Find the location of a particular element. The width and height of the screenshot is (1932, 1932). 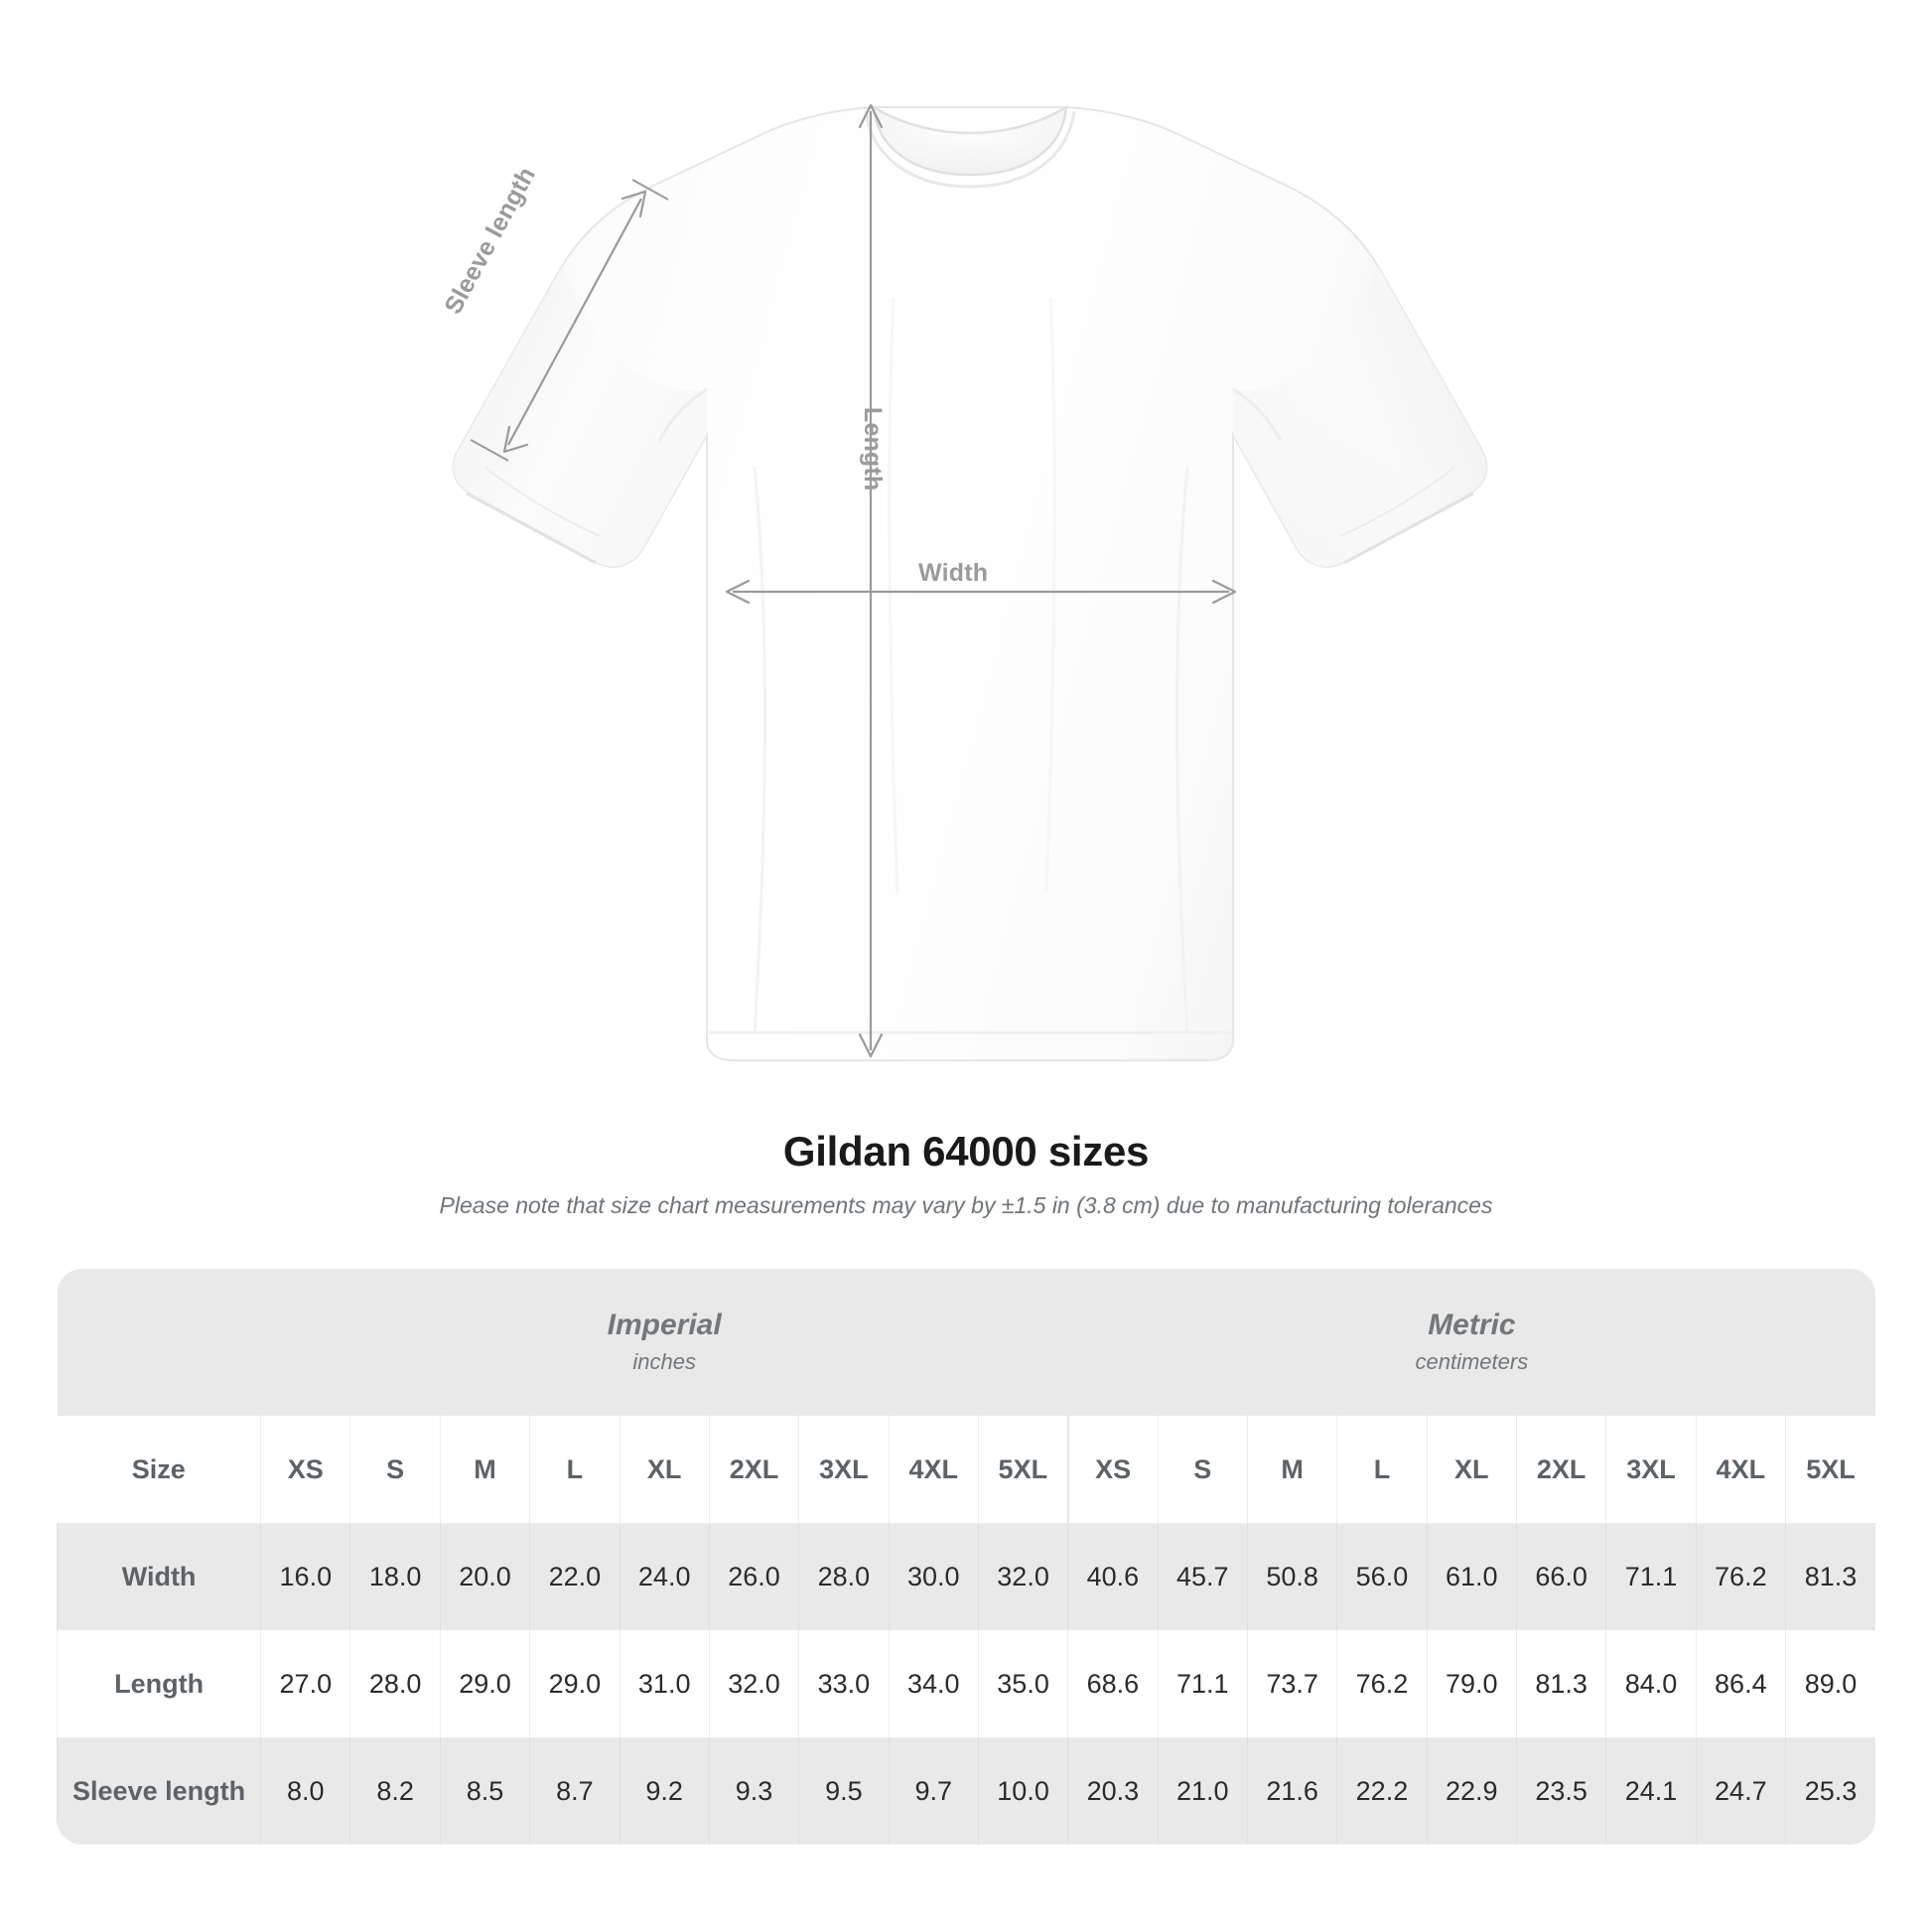

cell-width-imperial-xs: 16.0 is located at coordinates (305, 1576).